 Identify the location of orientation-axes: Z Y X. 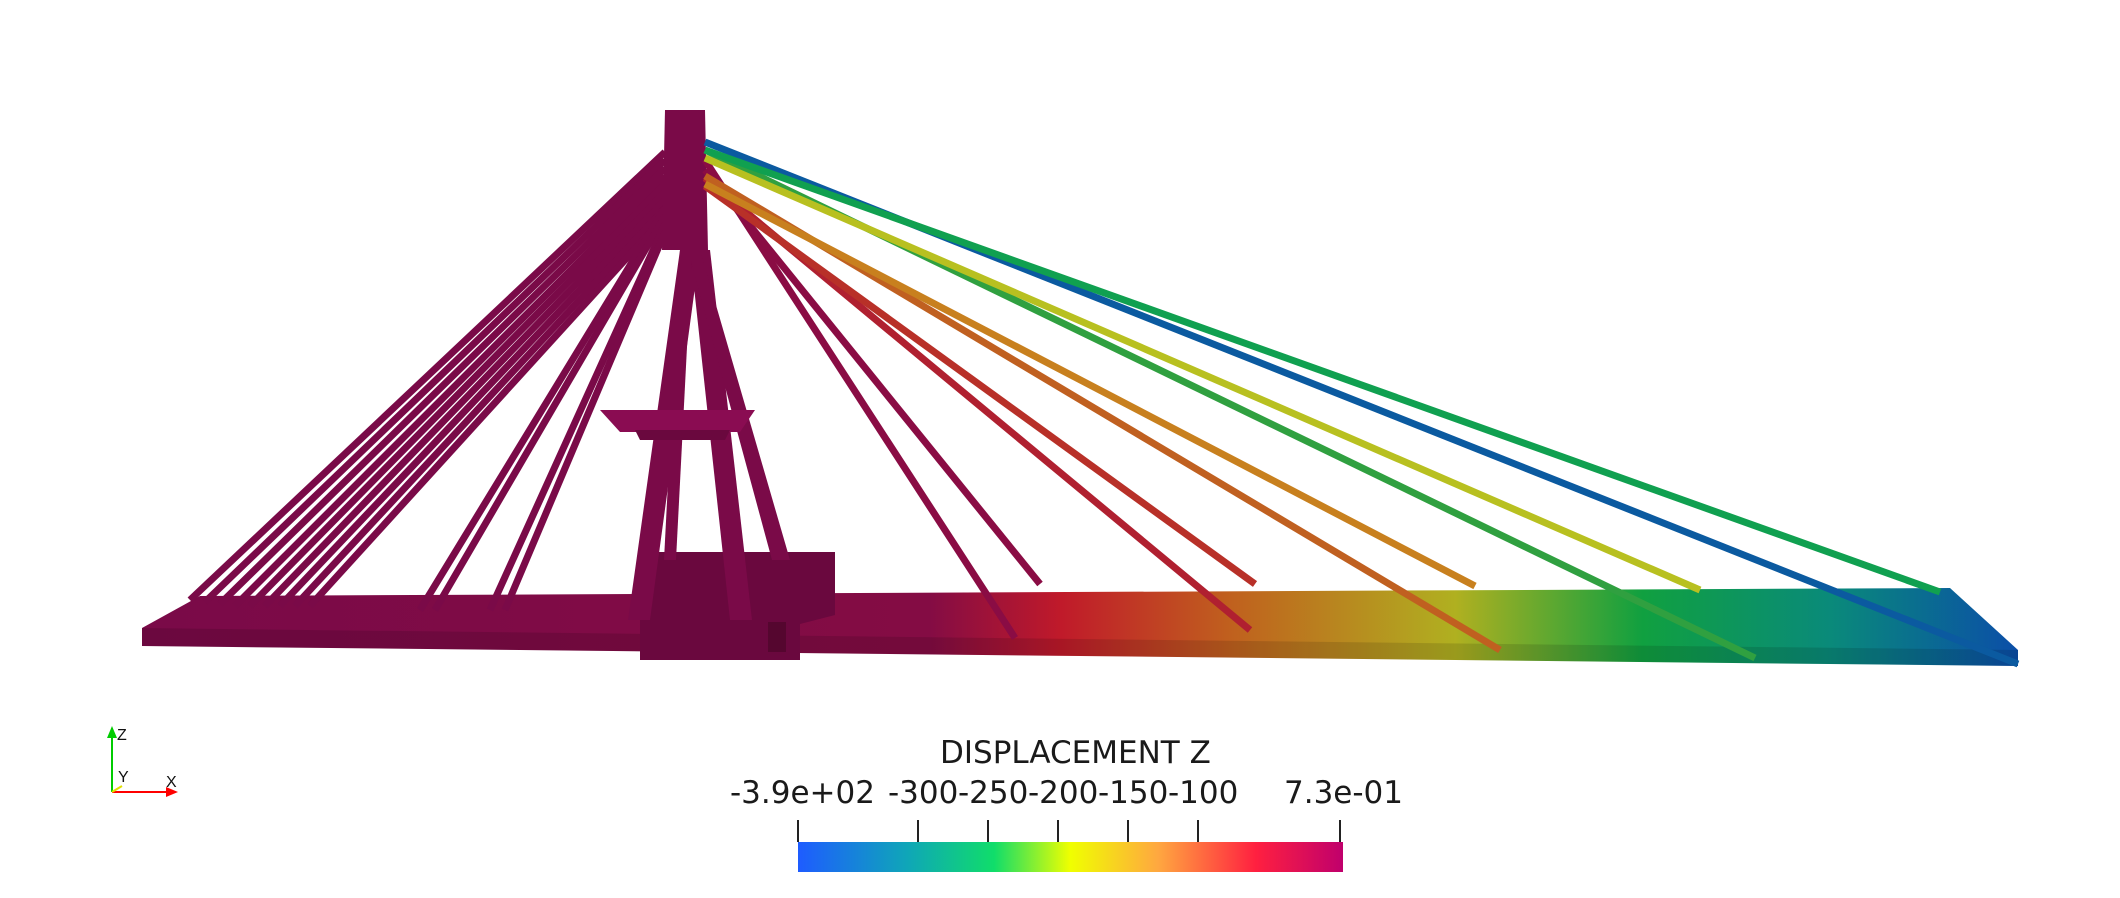
(142, 761).